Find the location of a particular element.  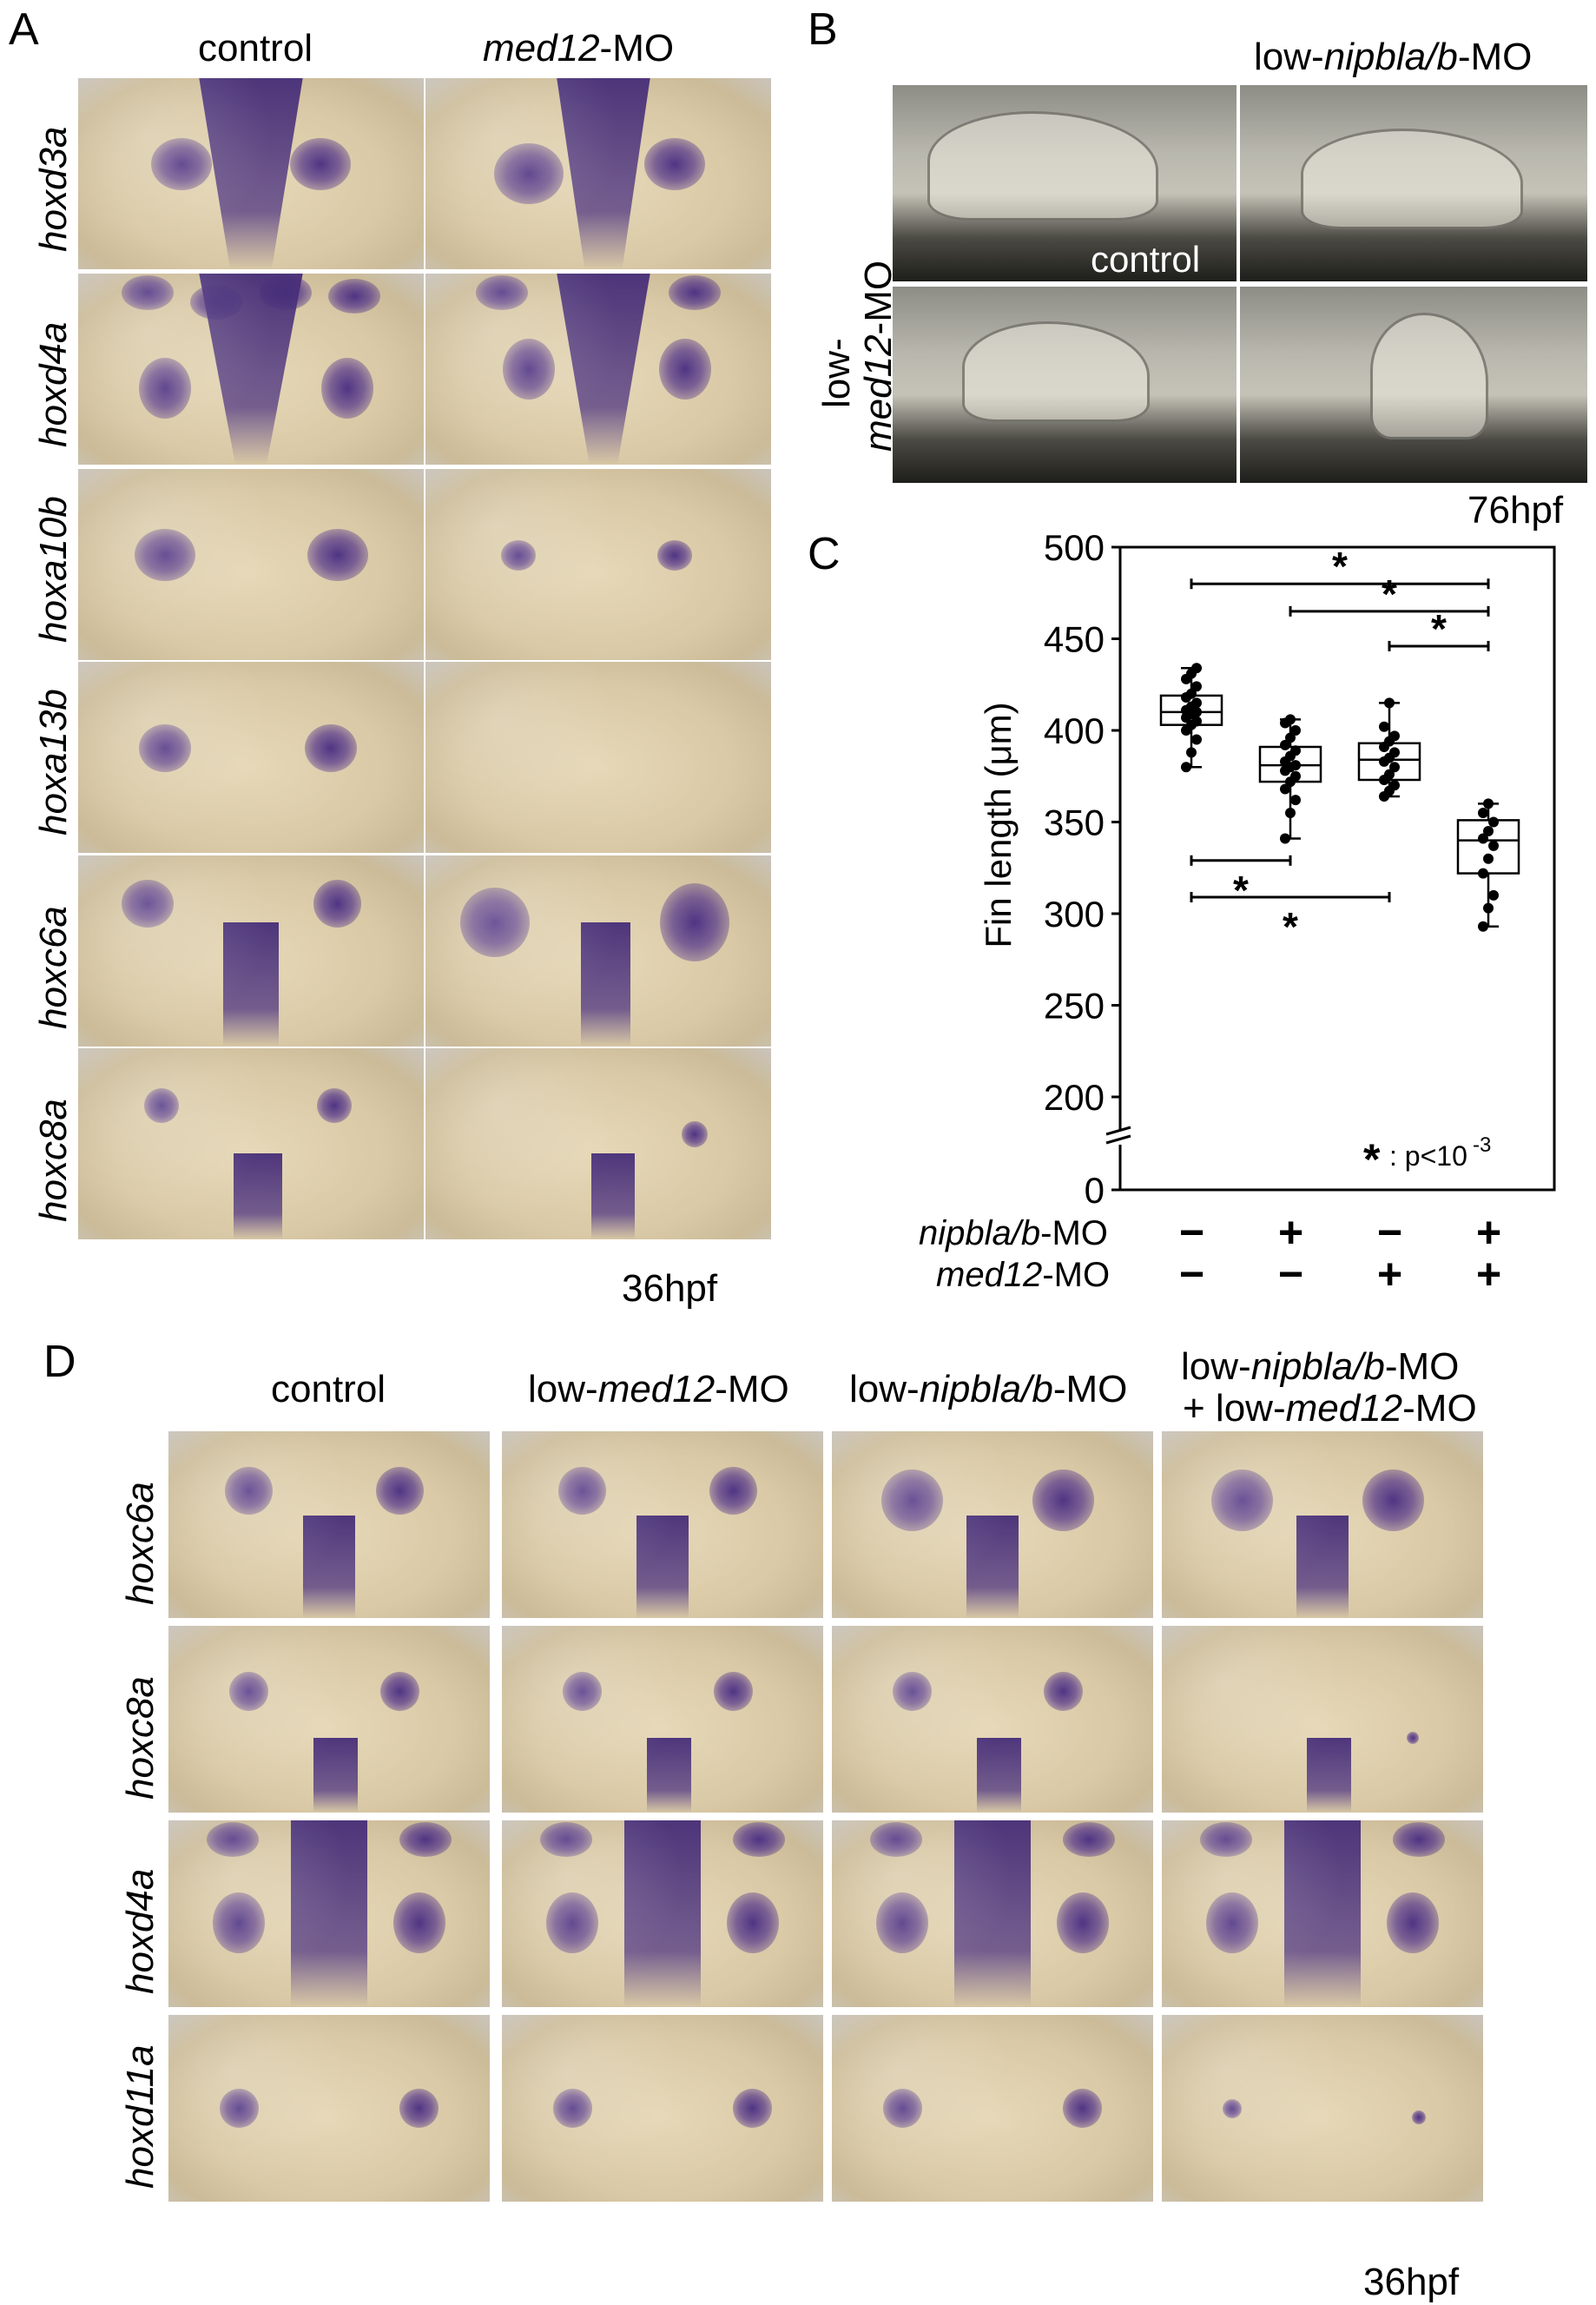

note-exponent: -3 is located at coordinates (1482, 1145).